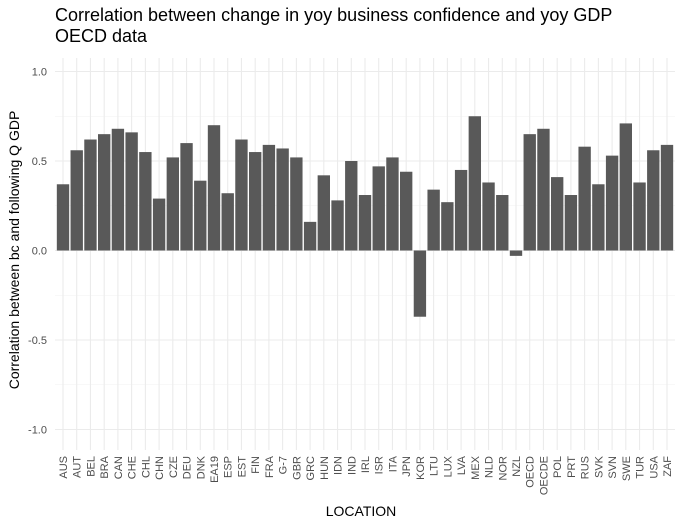  Describe the element at coordinates (544, 475) in the screenshot. I see `x-tick-label: OECDE` at that location.